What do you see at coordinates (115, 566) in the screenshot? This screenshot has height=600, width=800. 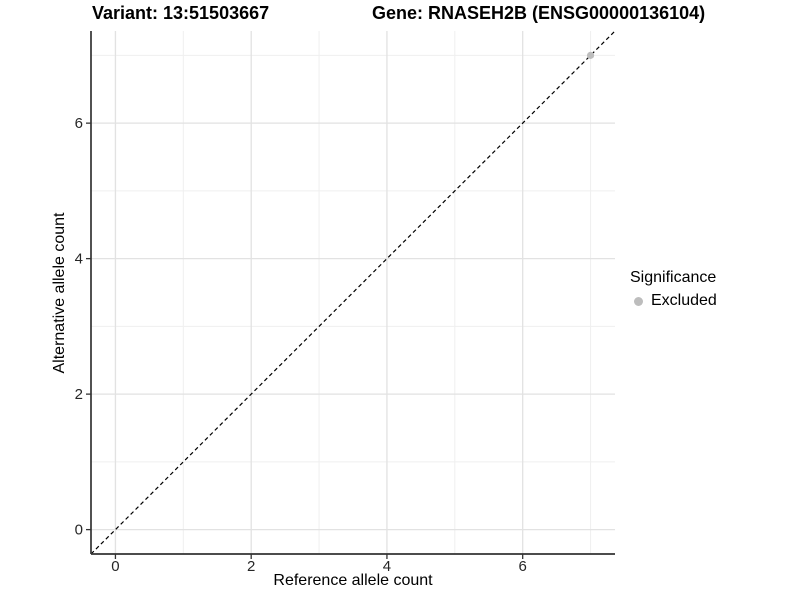 I see `x-tick-label: 0` at bounding box center [115, 566].